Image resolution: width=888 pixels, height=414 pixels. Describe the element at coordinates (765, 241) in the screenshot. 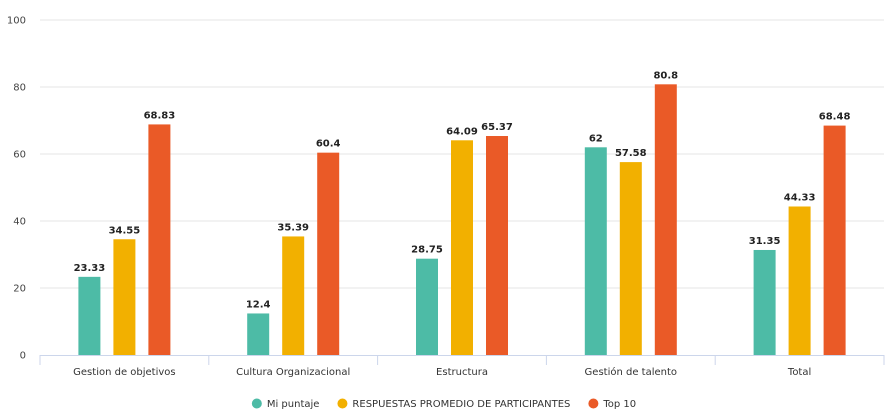

I see `data-label: 31.35` at that location.